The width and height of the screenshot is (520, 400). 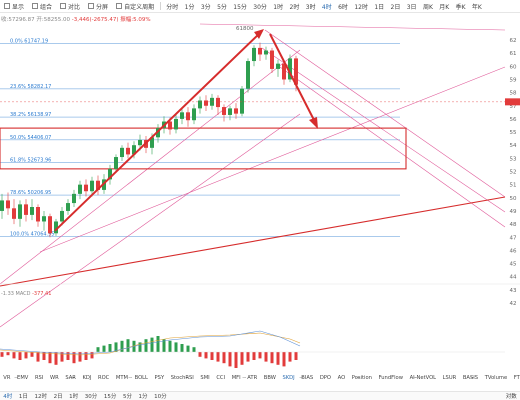 What do you see at coordinates (122, 377) in the screenshot?
I see `indicator-tab: MTM` at bounding box center [122, 377].